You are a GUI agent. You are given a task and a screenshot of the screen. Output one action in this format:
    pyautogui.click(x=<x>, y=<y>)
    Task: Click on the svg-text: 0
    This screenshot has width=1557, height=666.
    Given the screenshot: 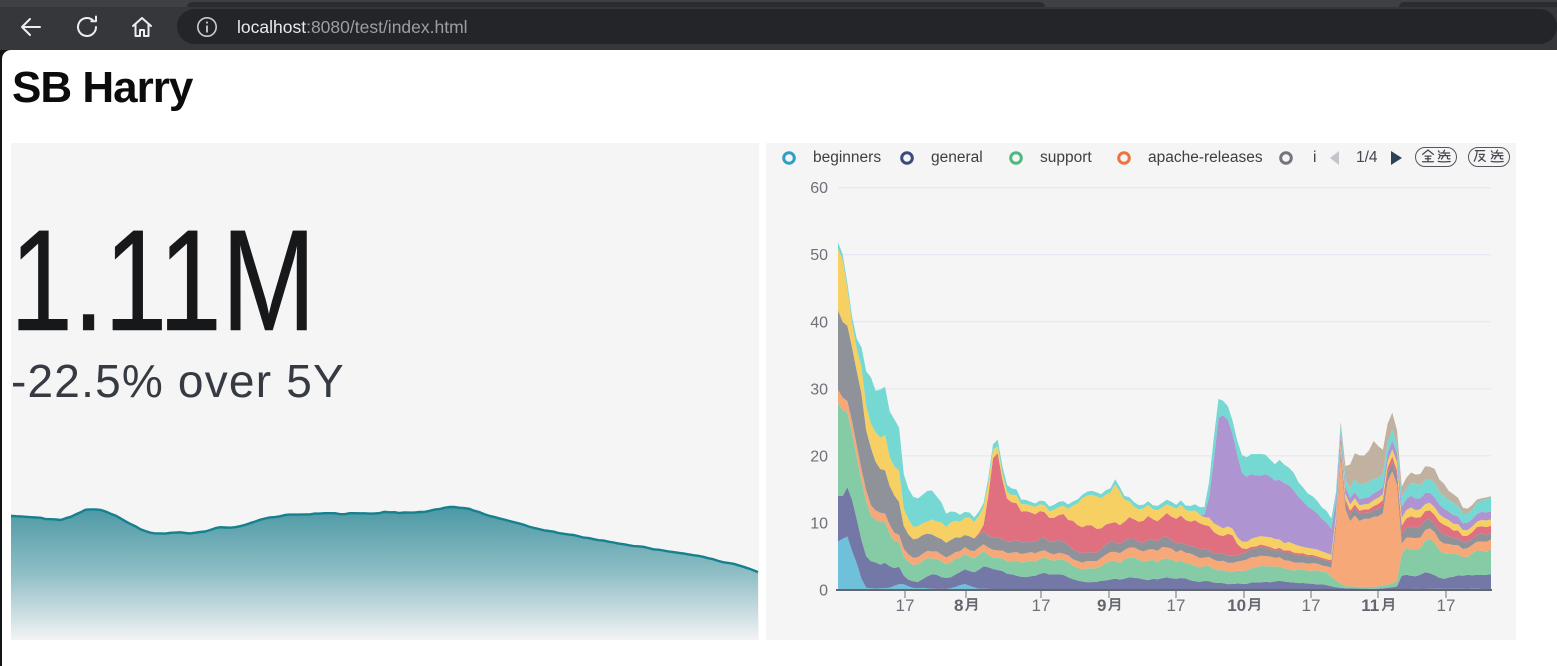 What is the action you would take?
    pyautogui.click(x=823, y=591)
    